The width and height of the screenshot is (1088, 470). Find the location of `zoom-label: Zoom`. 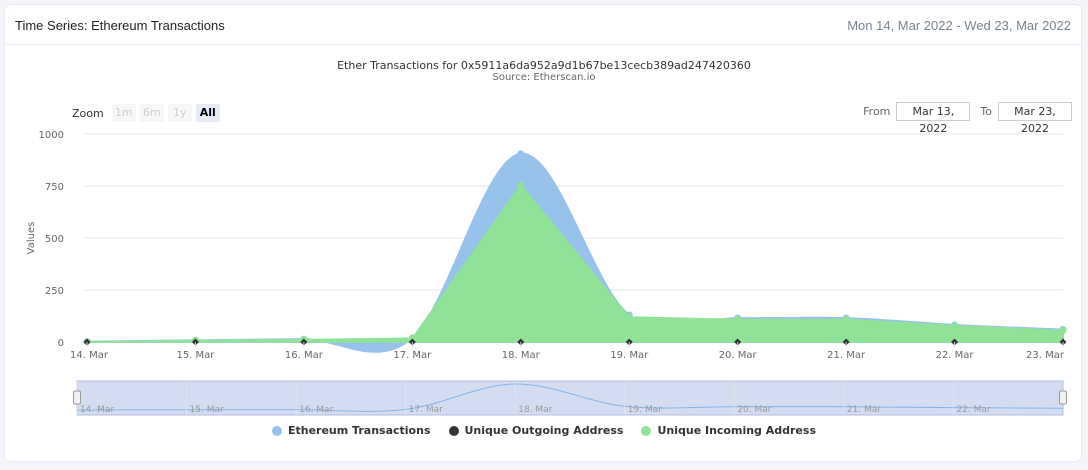

zoom-label: Zoom is located at coordinates (88, 113).